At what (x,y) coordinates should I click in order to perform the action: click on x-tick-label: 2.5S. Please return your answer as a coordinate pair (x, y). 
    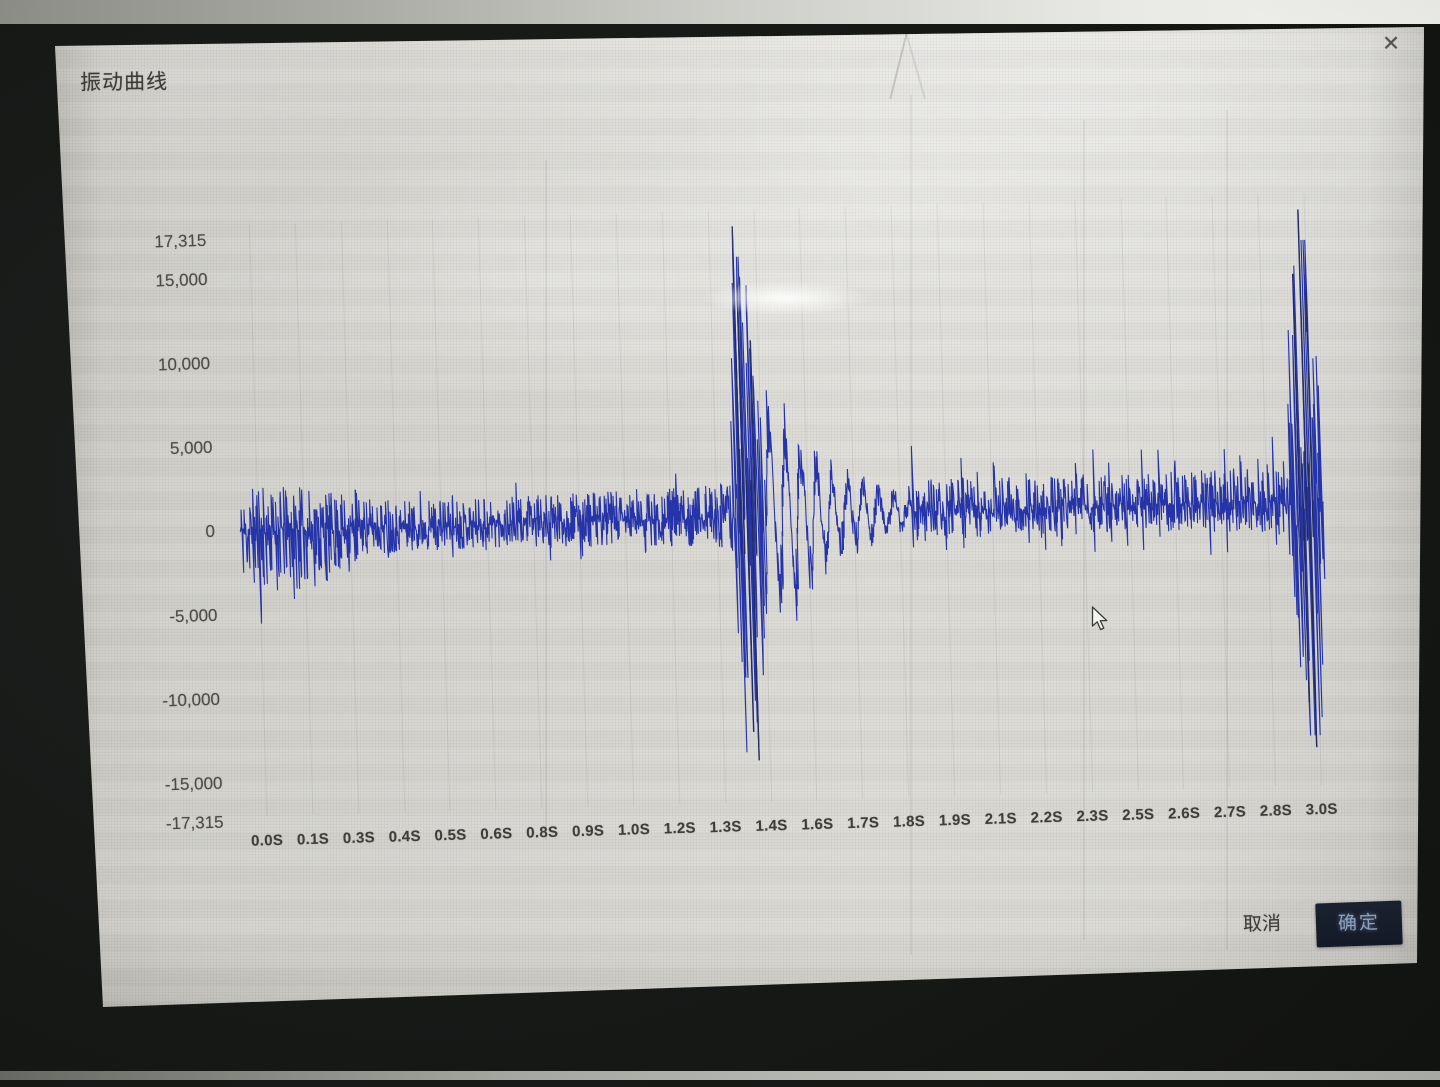
    Looking at the image, I should click on (1138, 815).